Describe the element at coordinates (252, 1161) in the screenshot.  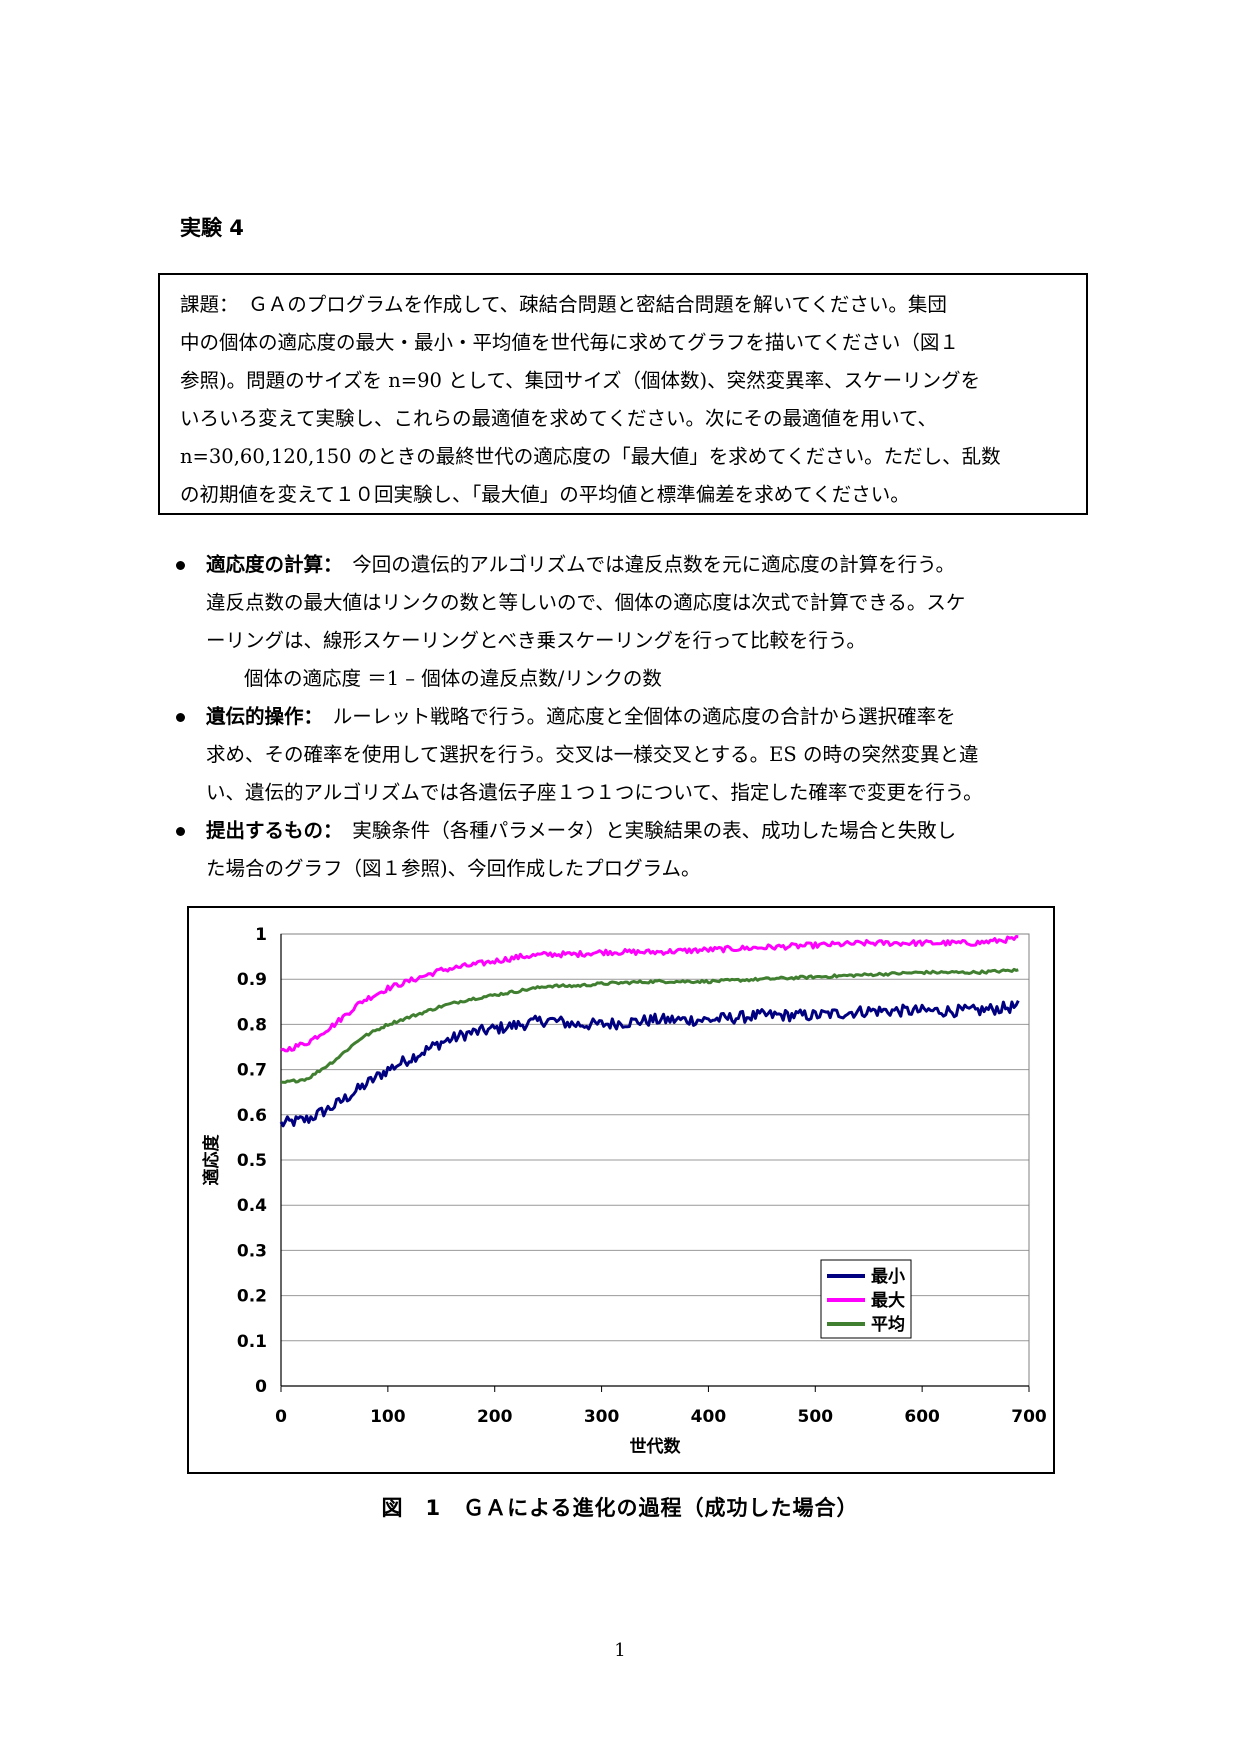
I see `y-tick-label: 0.5` at that location.